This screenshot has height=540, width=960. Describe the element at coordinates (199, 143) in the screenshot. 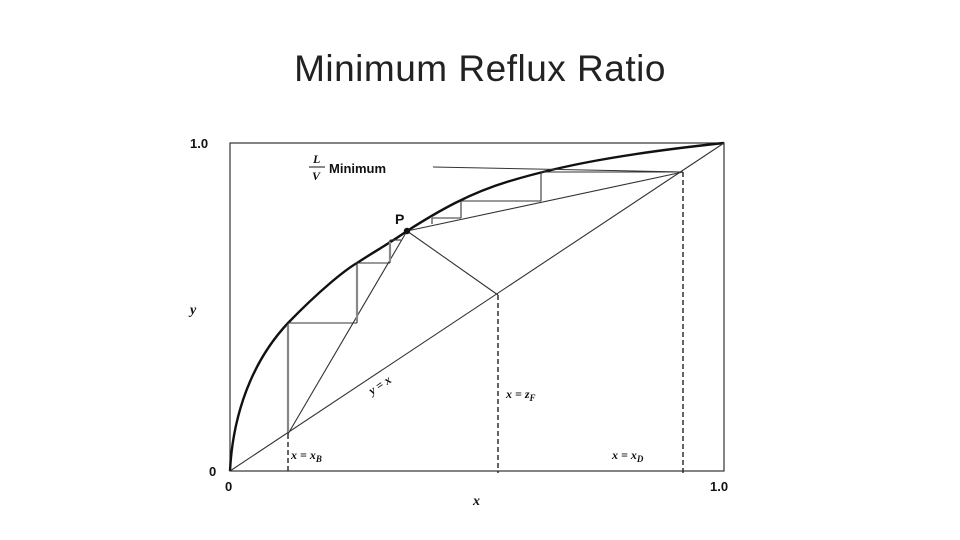

I see `y-max-label: 1.0` at that location.